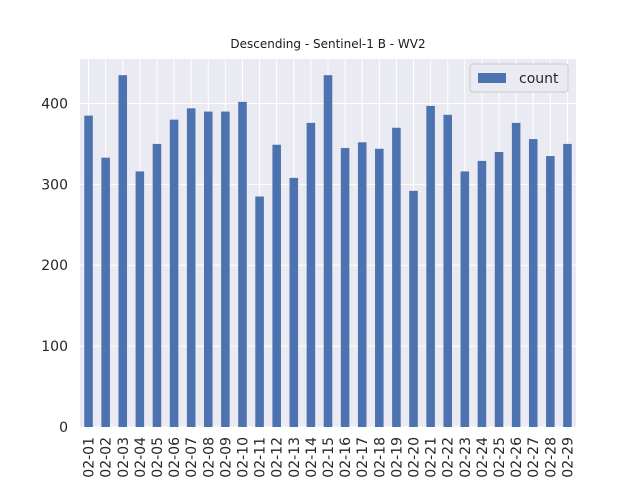  Describe the element at coordinates (63, 428) in the screenshot. I see `y-tick-label: 0` at that location.